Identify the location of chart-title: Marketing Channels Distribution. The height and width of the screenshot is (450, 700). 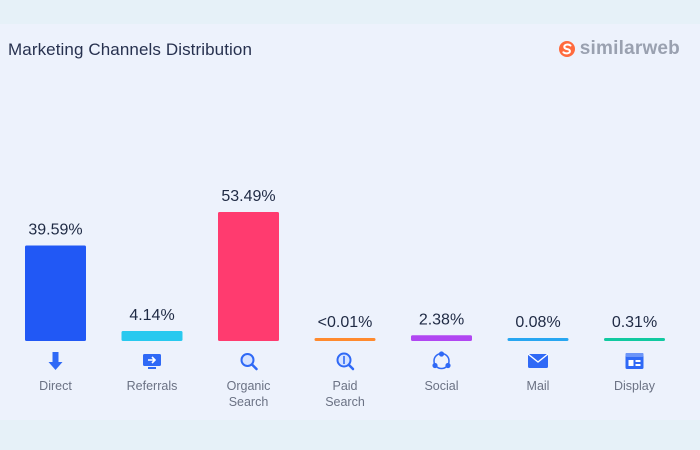
(130, 49).